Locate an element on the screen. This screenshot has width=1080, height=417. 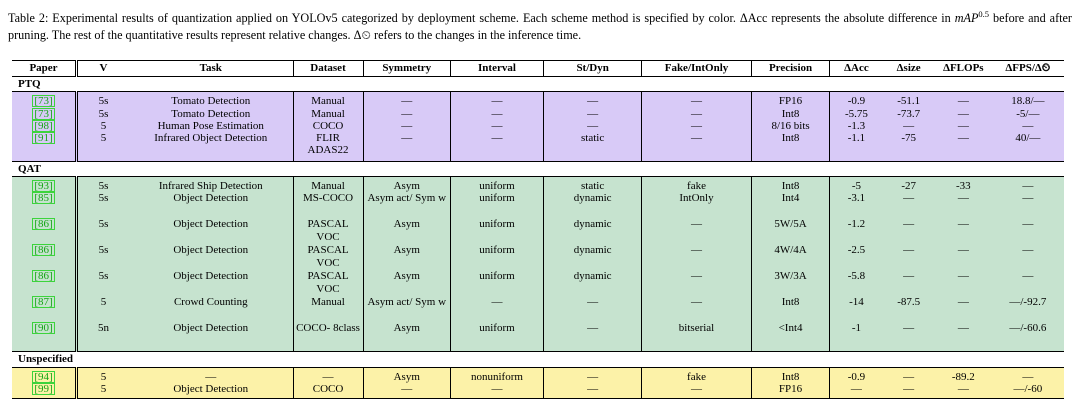
citation-link: [85] is located at coordinates (43, 198).